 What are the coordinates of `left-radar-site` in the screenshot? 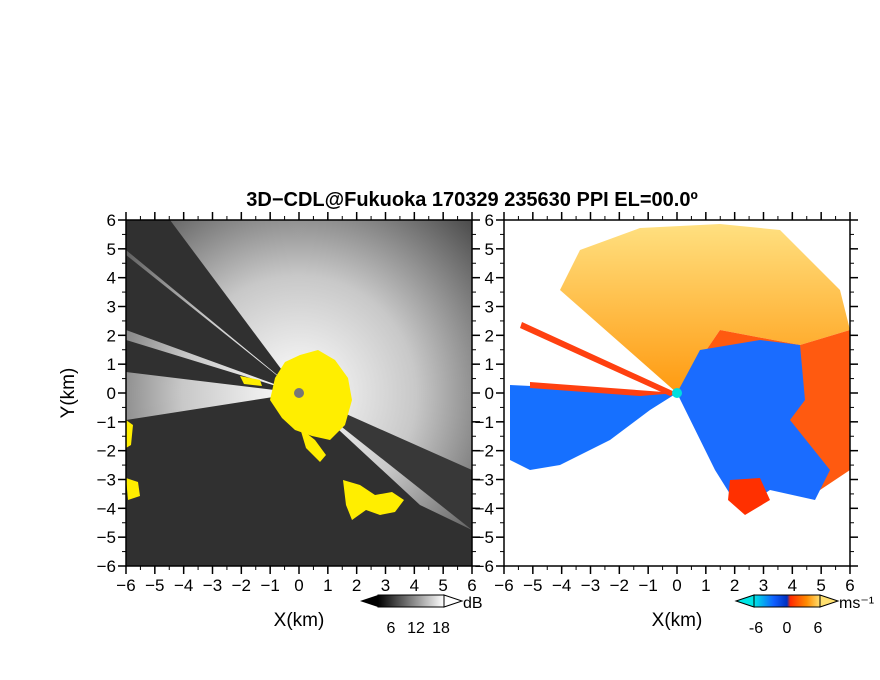 It's located at (299, 393).